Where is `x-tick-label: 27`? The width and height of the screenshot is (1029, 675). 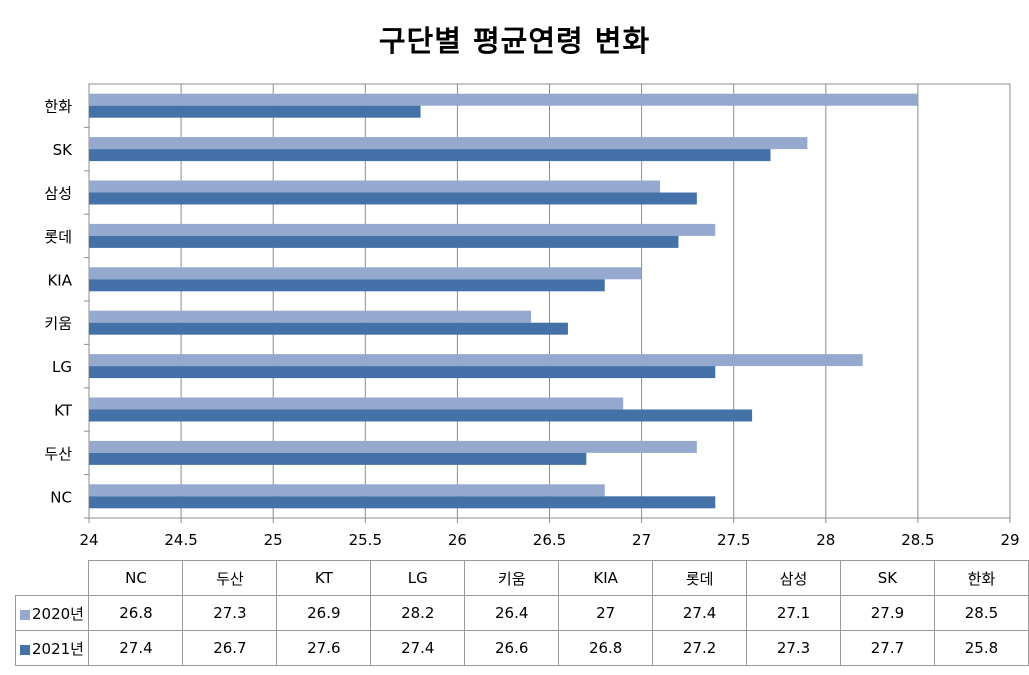 x-tick-label: 27 is located at coordinates (641, 540).